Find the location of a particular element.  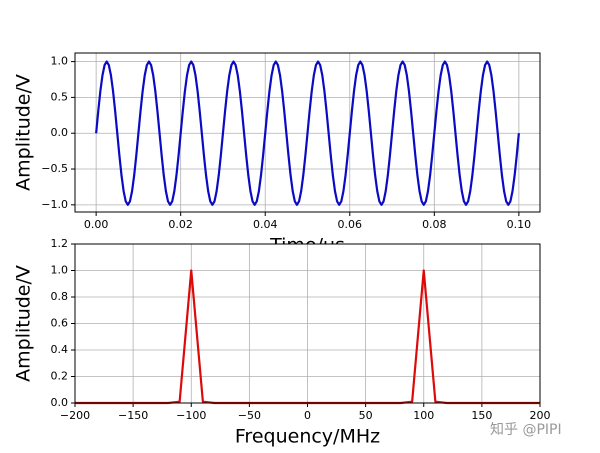

y-tick-label: 0.6 is located at coordinates (60, 323).